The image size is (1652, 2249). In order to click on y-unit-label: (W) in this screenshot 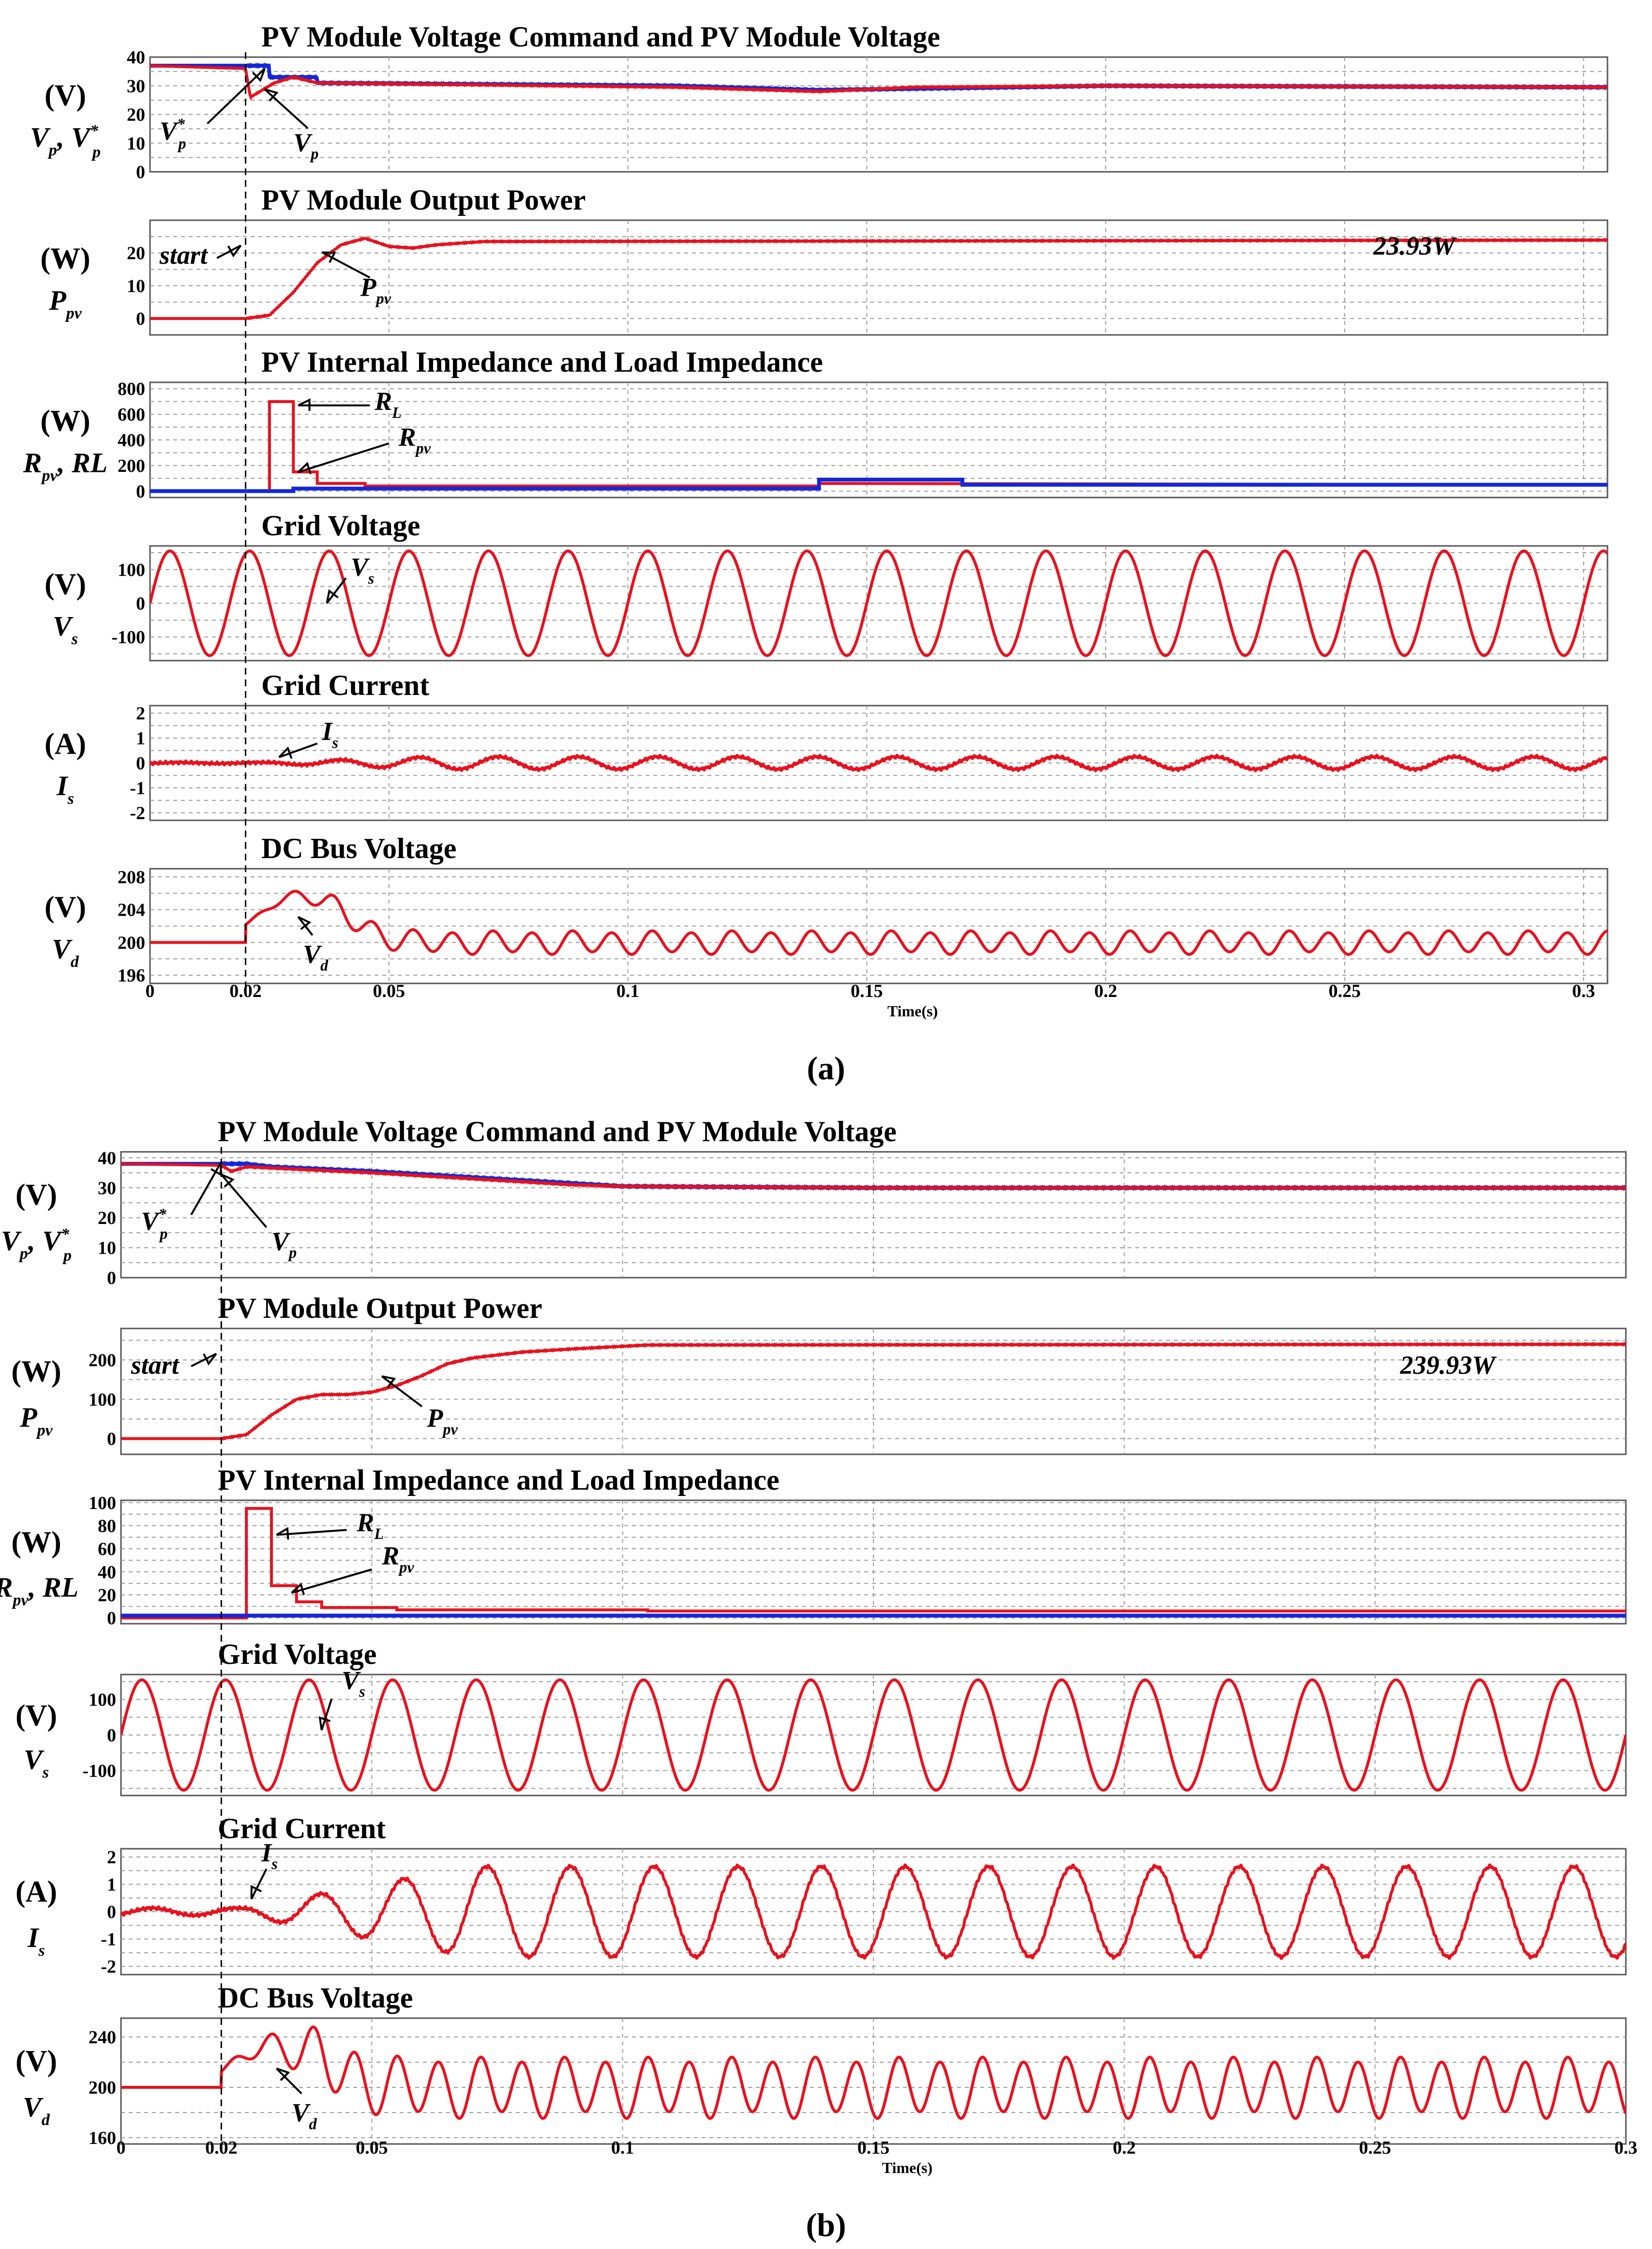, I will do `click(65, 421)`.